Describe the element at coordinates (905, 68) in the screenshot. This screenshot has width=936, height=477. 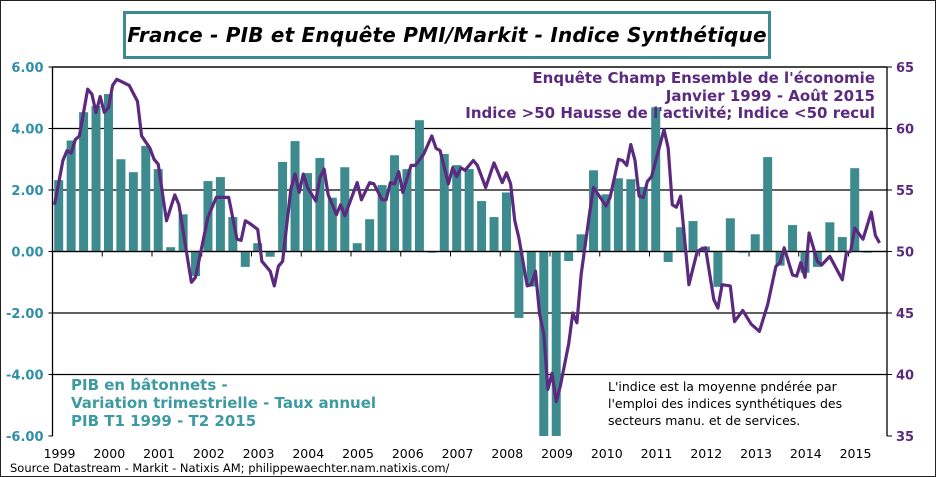
I see `right-axis-label: 65` at that location.